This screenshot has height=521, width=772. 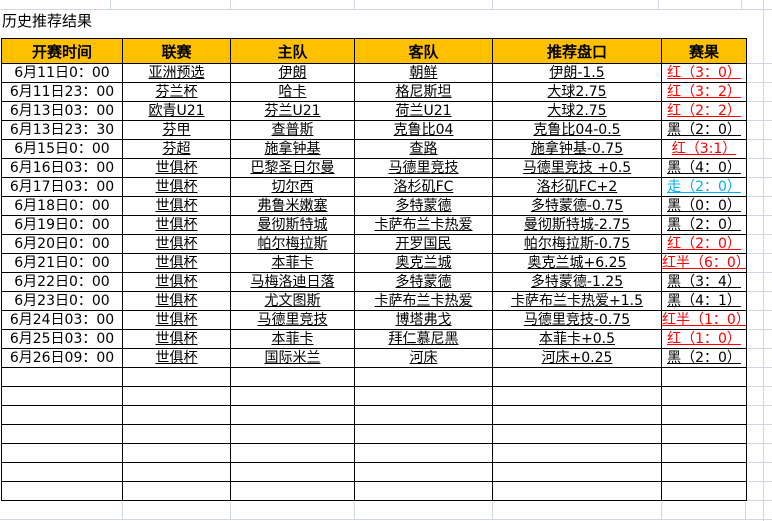 What do you see at coordinates (704, 263) in the screenshot?
I see `cell-result: 红半（6：0）` at bounding box center [704, 263].